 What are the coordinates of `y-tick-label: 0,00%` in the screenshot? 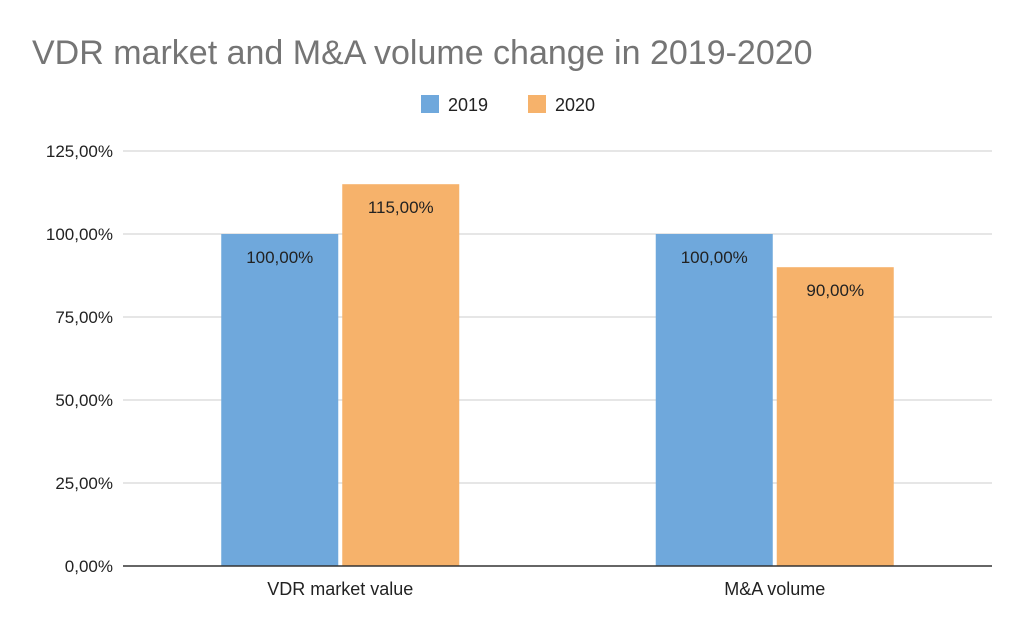 It's located at (89, 566).